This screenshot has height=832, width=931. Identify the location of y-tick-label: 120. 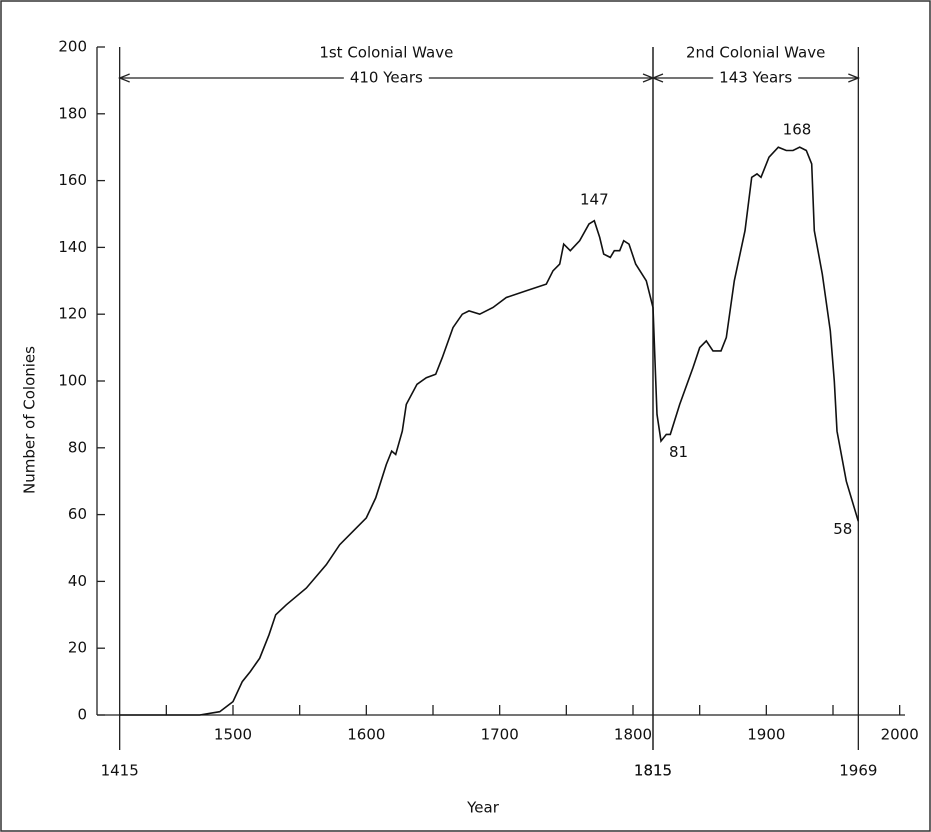
(72, 314).